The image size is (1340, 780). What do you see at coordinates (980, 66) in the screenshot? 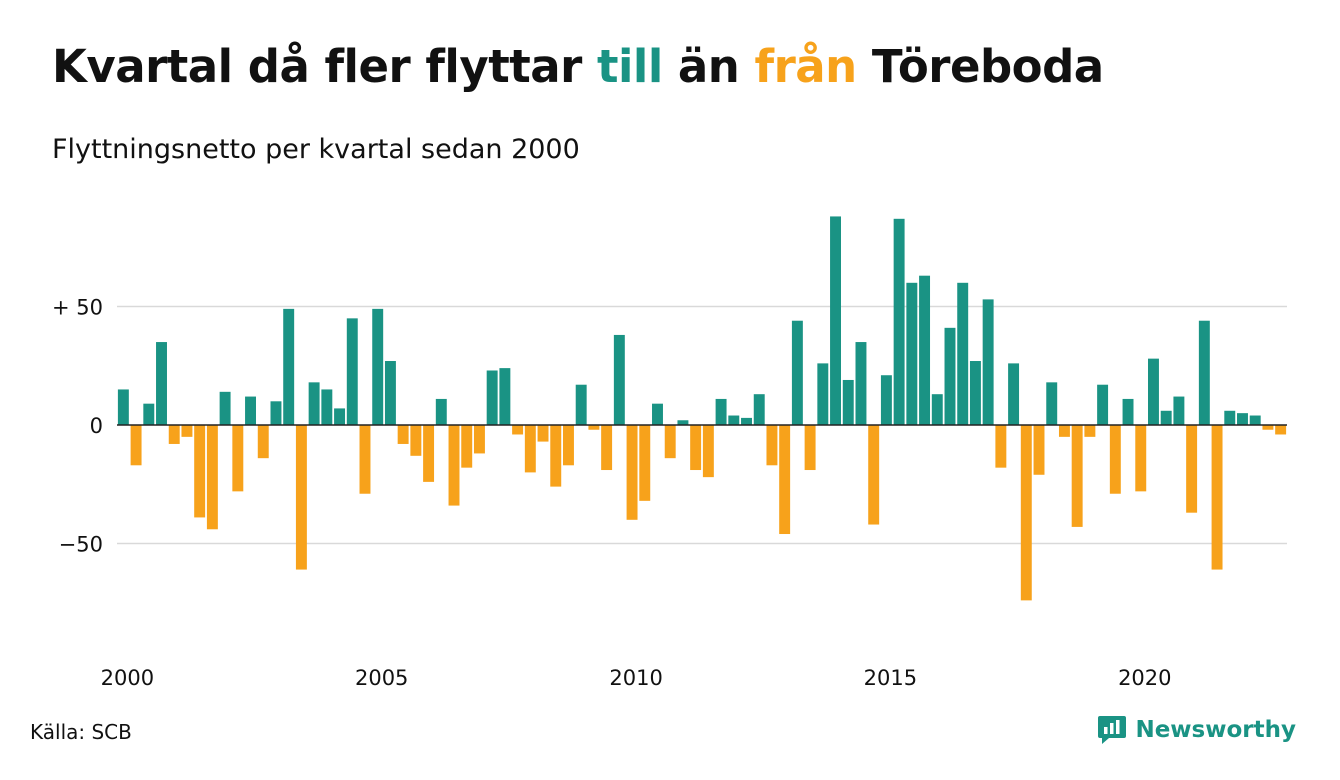
I see `title-part-3: Töreboda` at bounding box center [980, 66].